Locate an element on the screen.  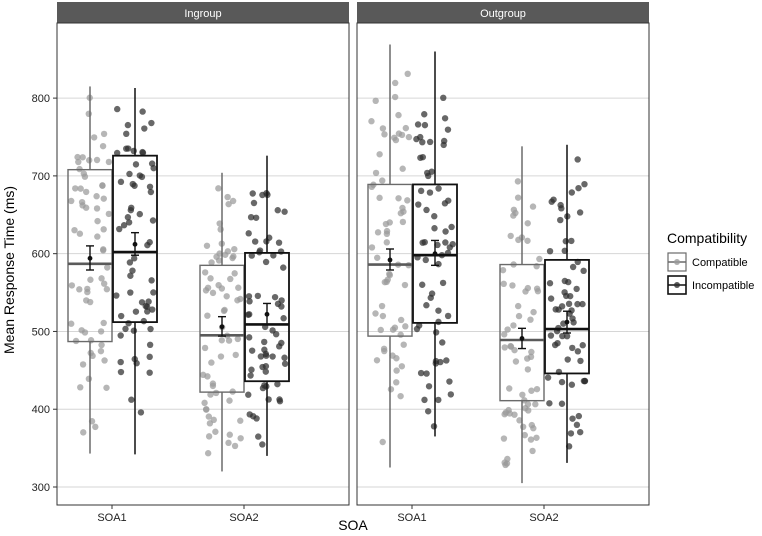
x-tick-label: SOA1 is located at coordinates (111, 518).